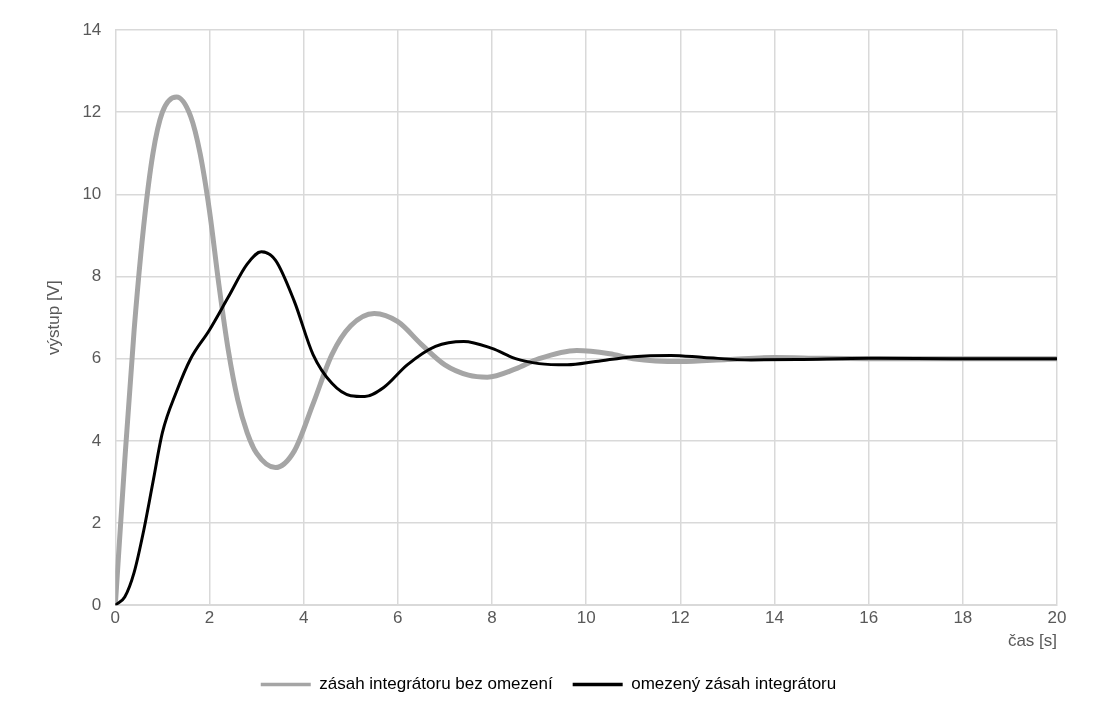  I want to click on x-tick-label: 18, so click(963, 618).